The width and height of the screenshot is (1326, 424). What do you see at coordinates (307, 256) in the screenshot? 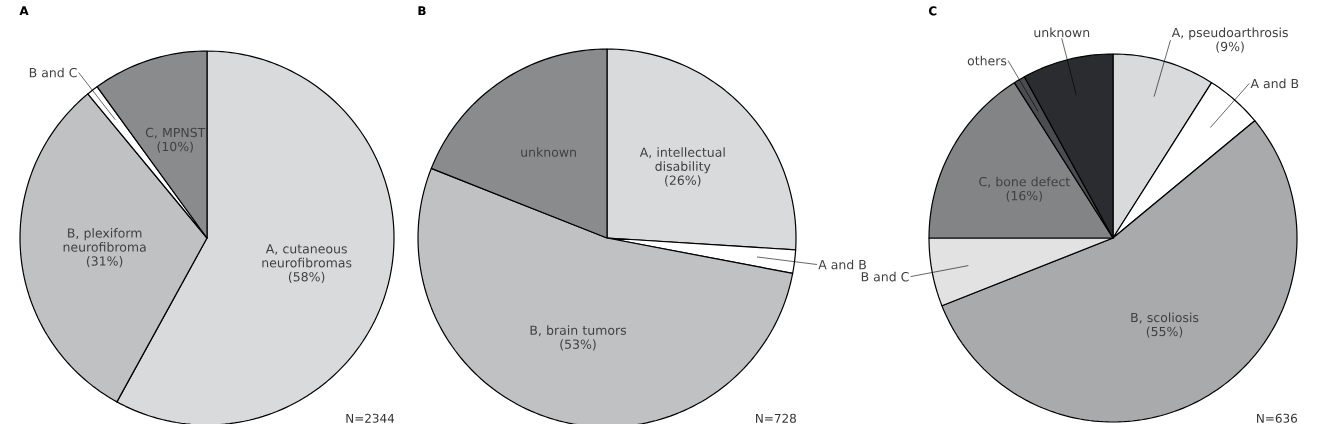
I see `slice-label: A, cutaneous neurofibromas` at bounding box center [307, 256].